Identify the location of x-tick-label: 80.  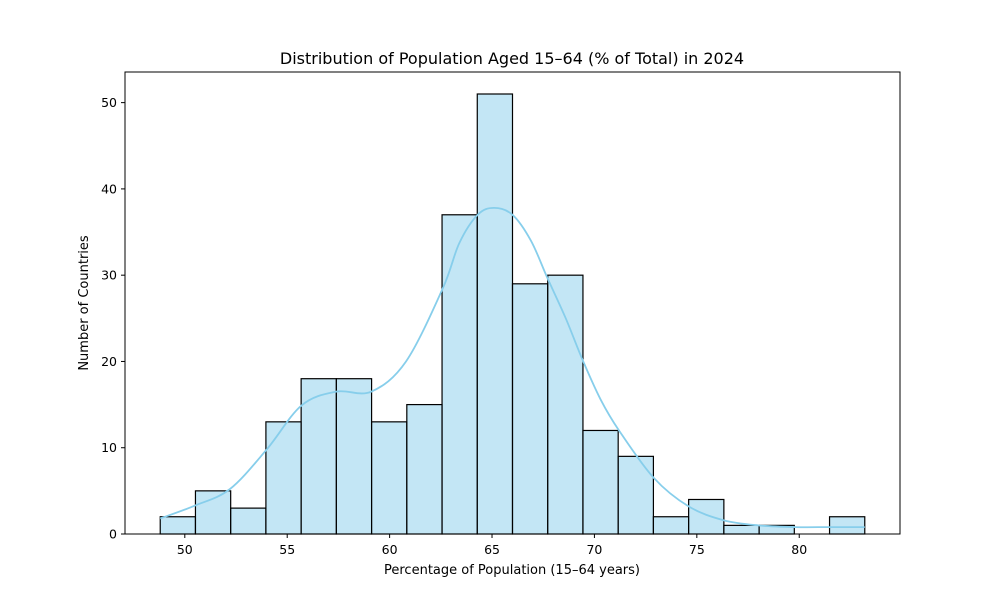
(799, 549).